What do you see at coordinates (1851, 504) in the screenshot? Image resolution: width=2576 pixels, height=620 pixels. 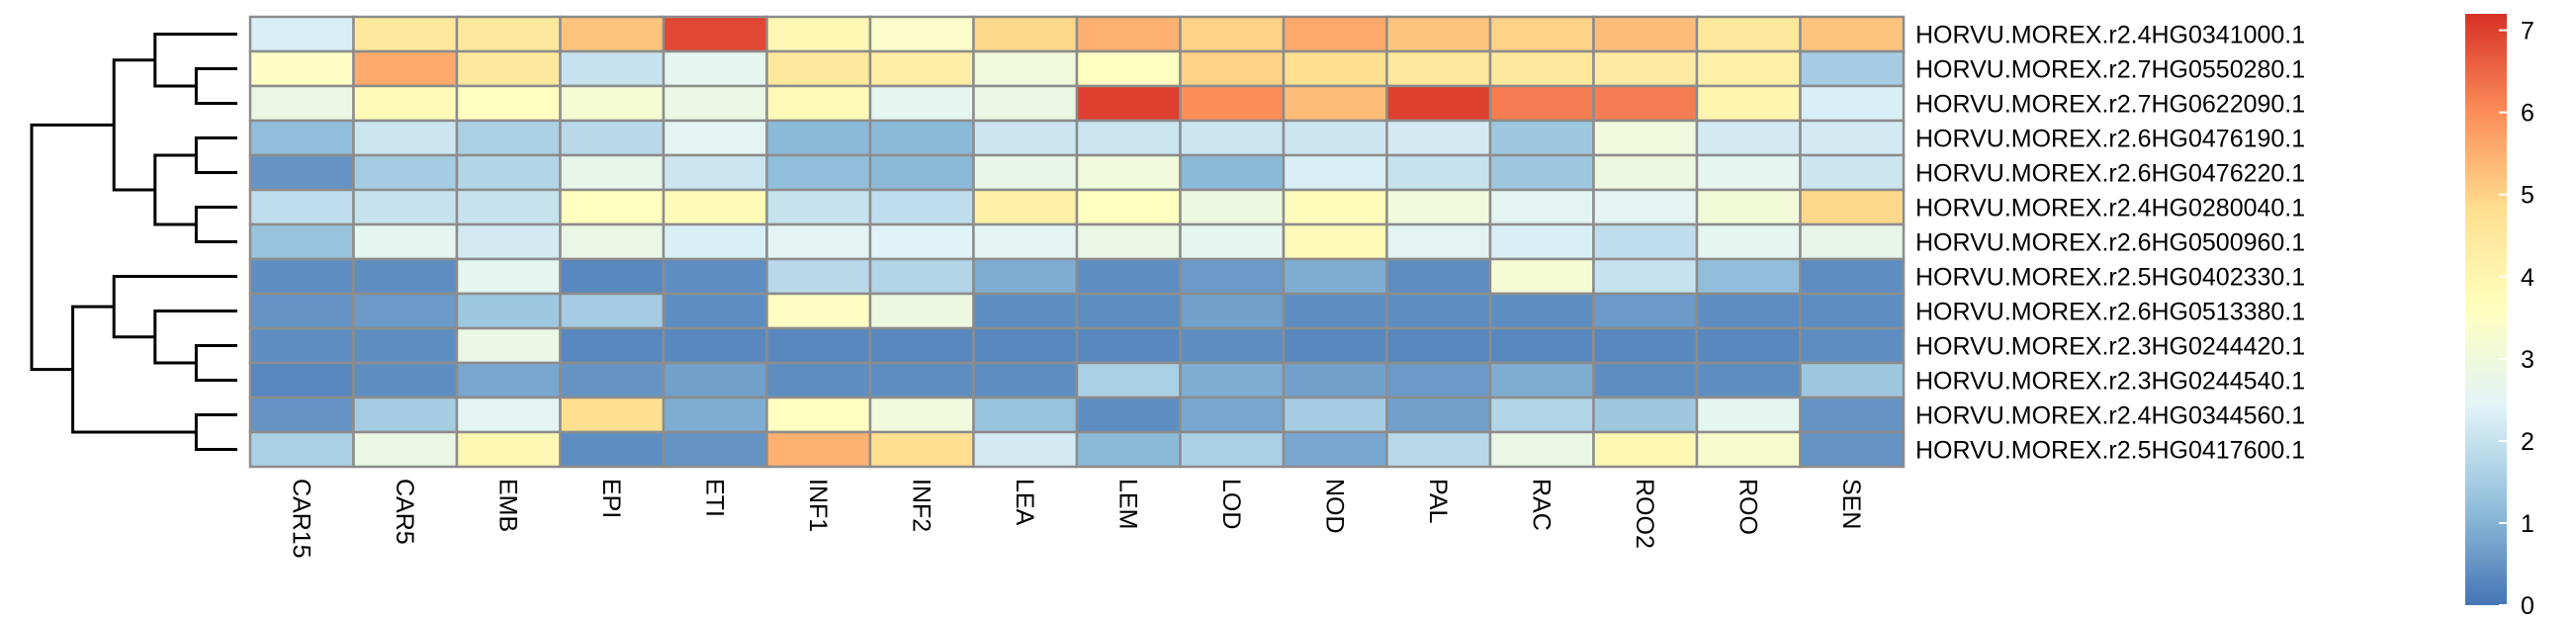 I see `column-label: SEN` at bounding box center [1851, 504].